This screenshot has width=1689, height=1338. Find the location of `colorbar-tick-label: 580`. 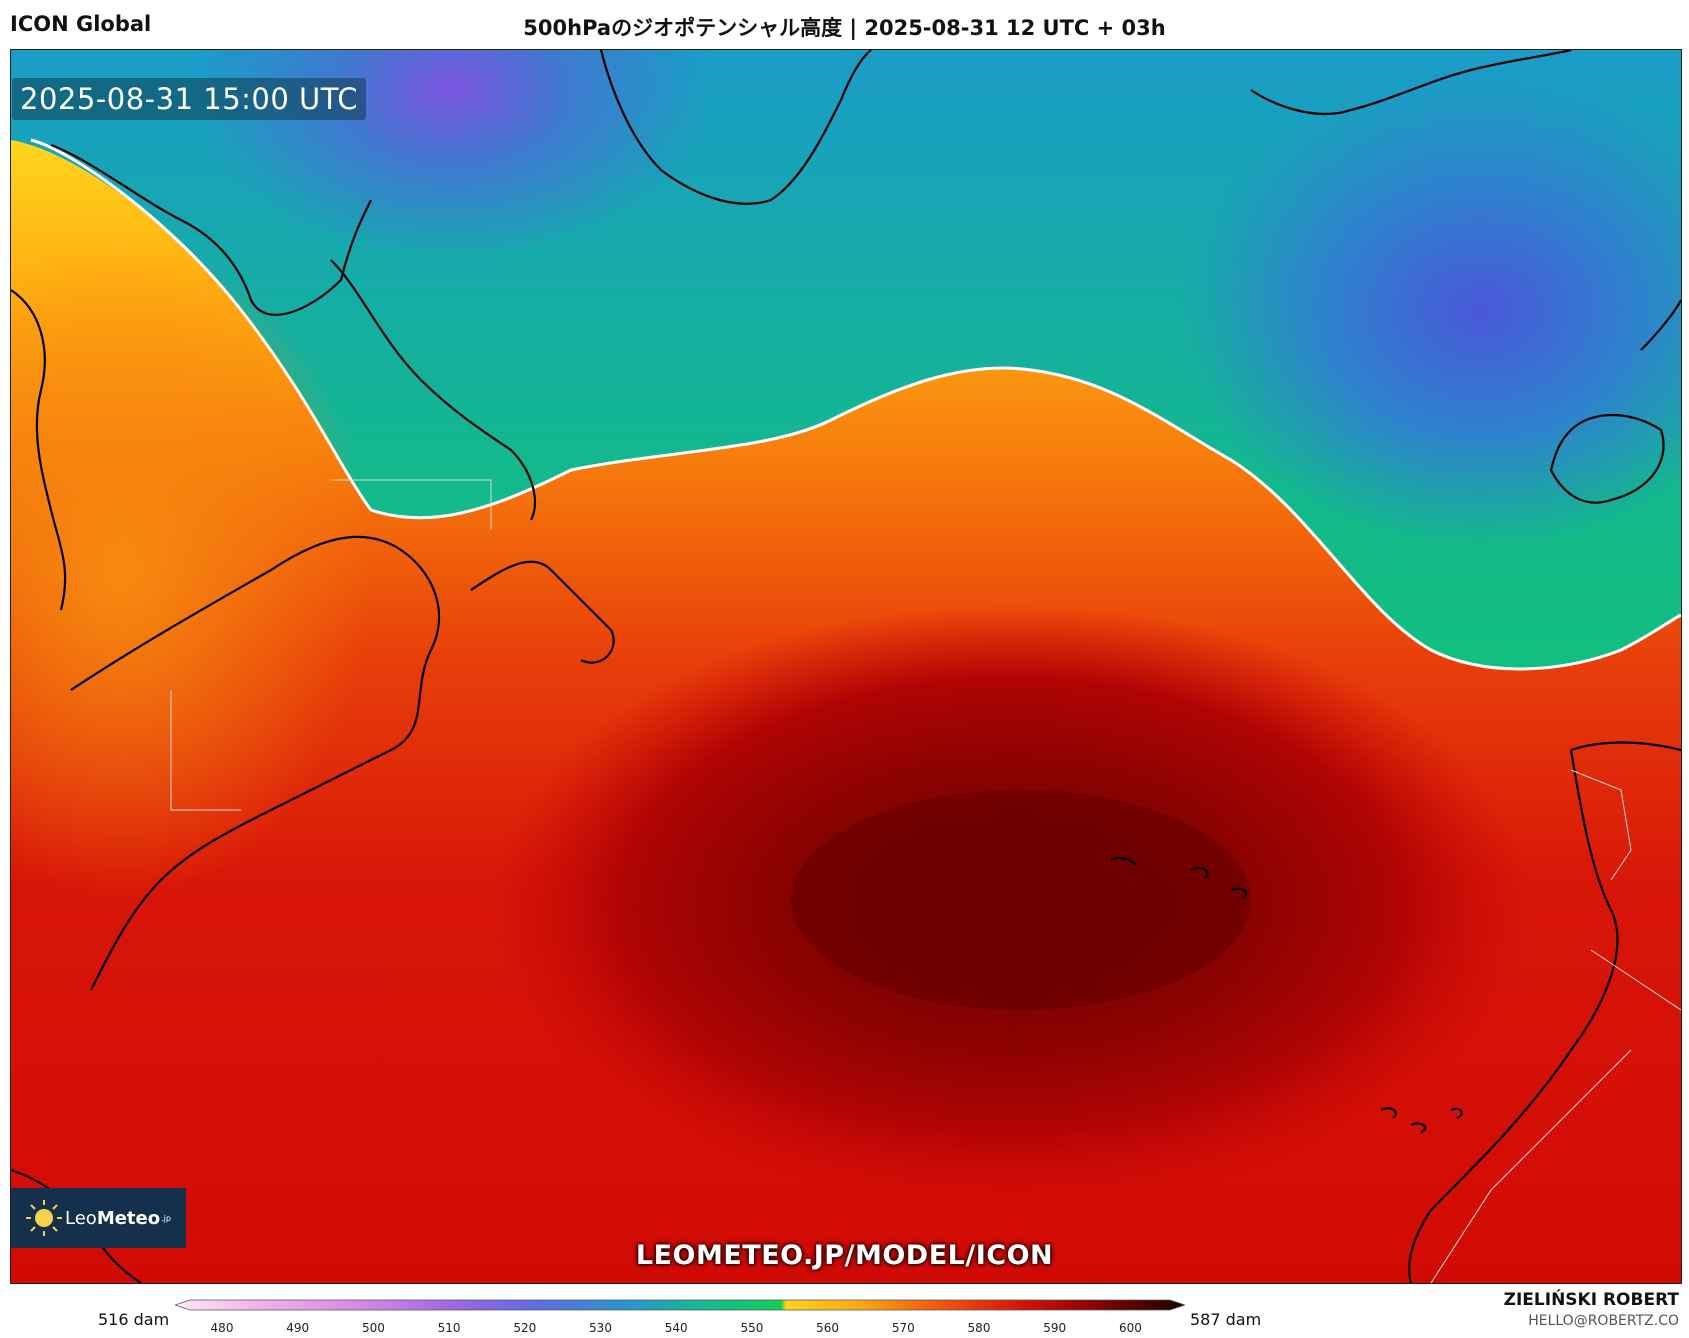

colorbar-tick-label: 580 is located at coordinates (979, 1328).